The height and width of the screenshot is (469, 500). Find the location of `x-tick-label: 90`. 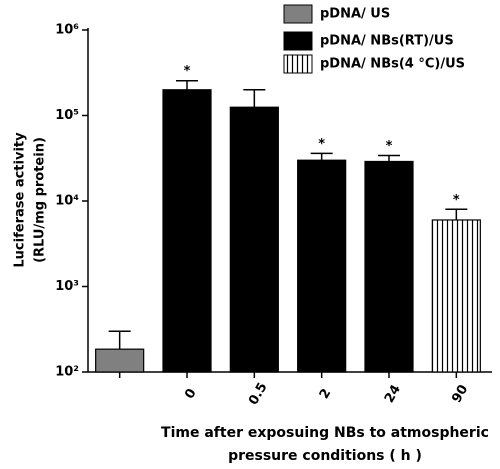

x-tick-label: 90 is located at coordinates (460, 393).